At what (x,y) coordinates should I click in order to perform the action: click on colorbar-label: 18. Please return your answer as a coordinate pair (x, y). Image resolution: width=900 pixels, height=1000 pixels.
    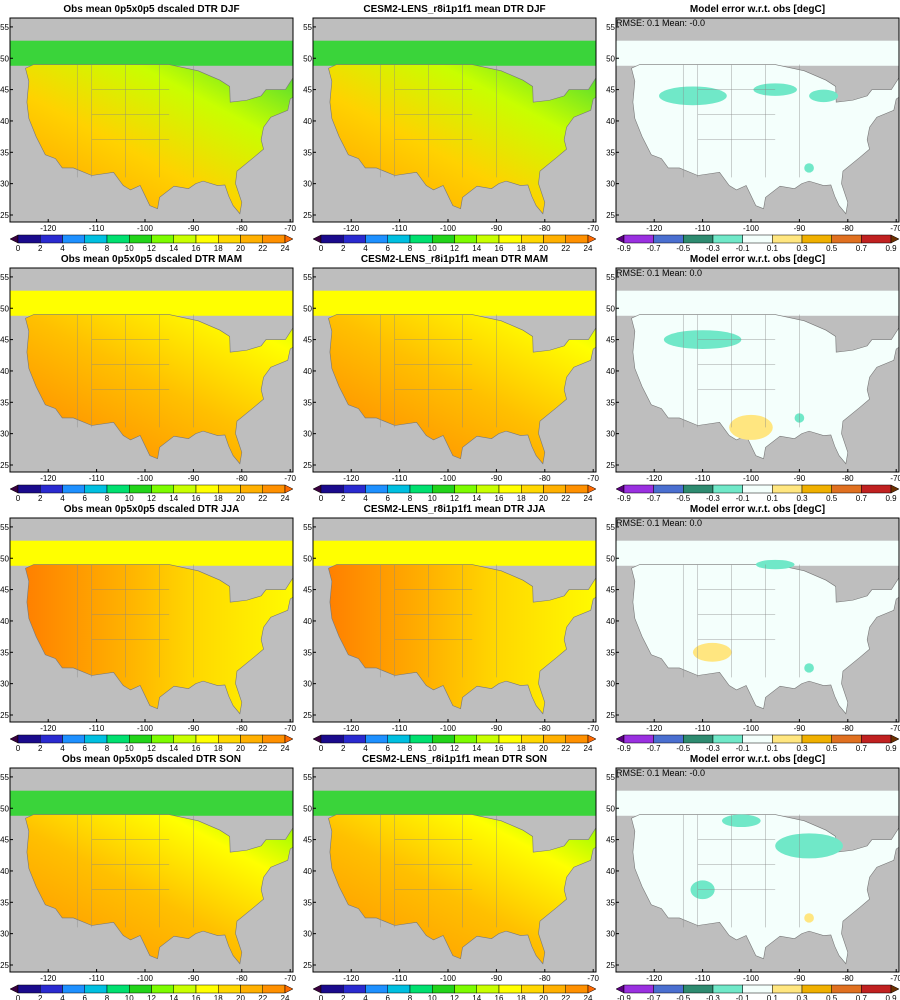
    Looking at the image, I should click on (521, 498).